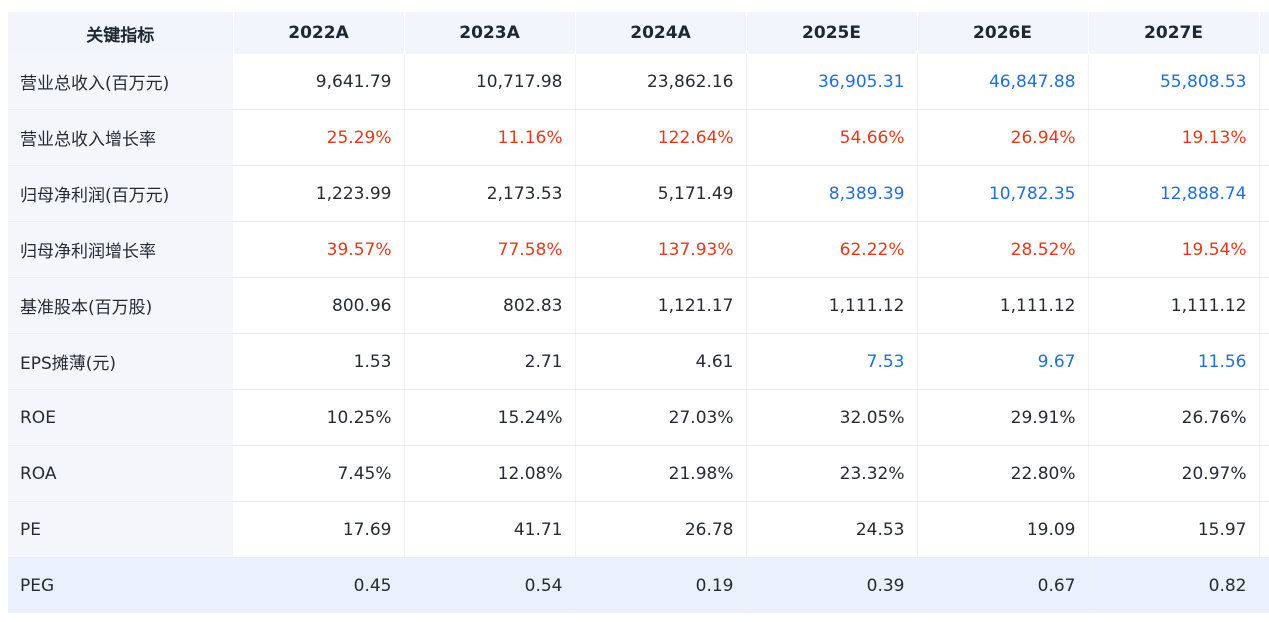 The height and width of the screenshot is (622, 1269). What do you see at coordinates (120, 529) in the screenshot?
I see `row-label: PE` at bounding box center [120, 529].